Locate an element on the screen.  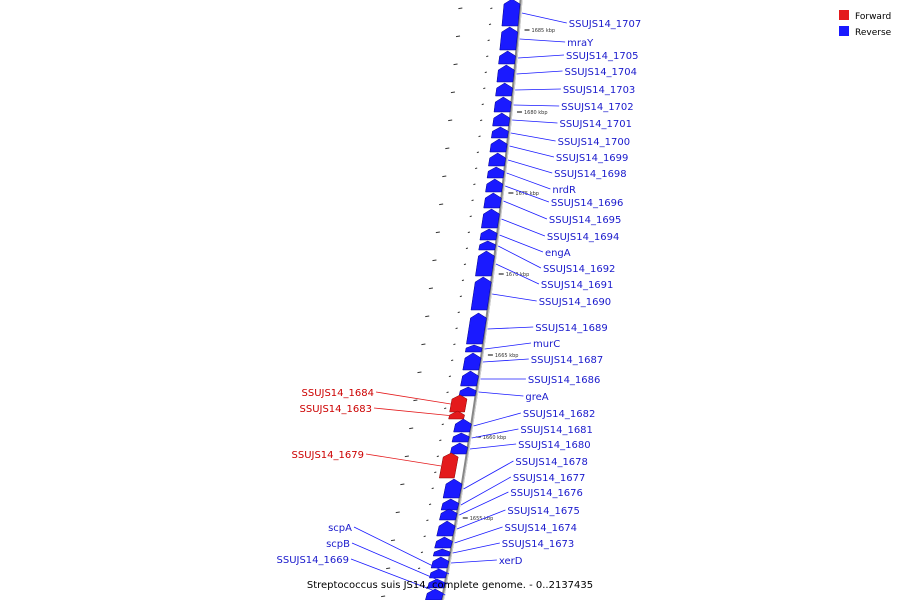
gene-label: engA is located at coordinates (558, 253).